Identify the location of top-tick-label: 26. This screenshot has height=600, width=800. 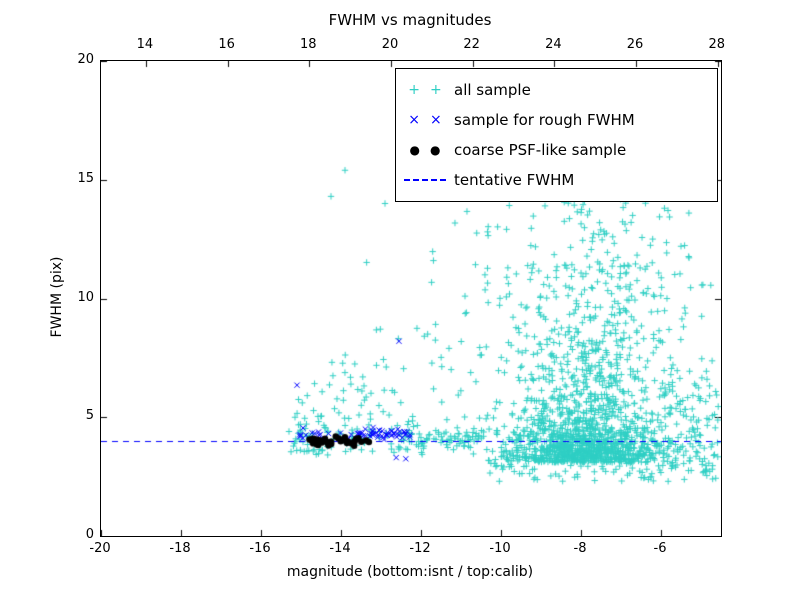
(635, 44).